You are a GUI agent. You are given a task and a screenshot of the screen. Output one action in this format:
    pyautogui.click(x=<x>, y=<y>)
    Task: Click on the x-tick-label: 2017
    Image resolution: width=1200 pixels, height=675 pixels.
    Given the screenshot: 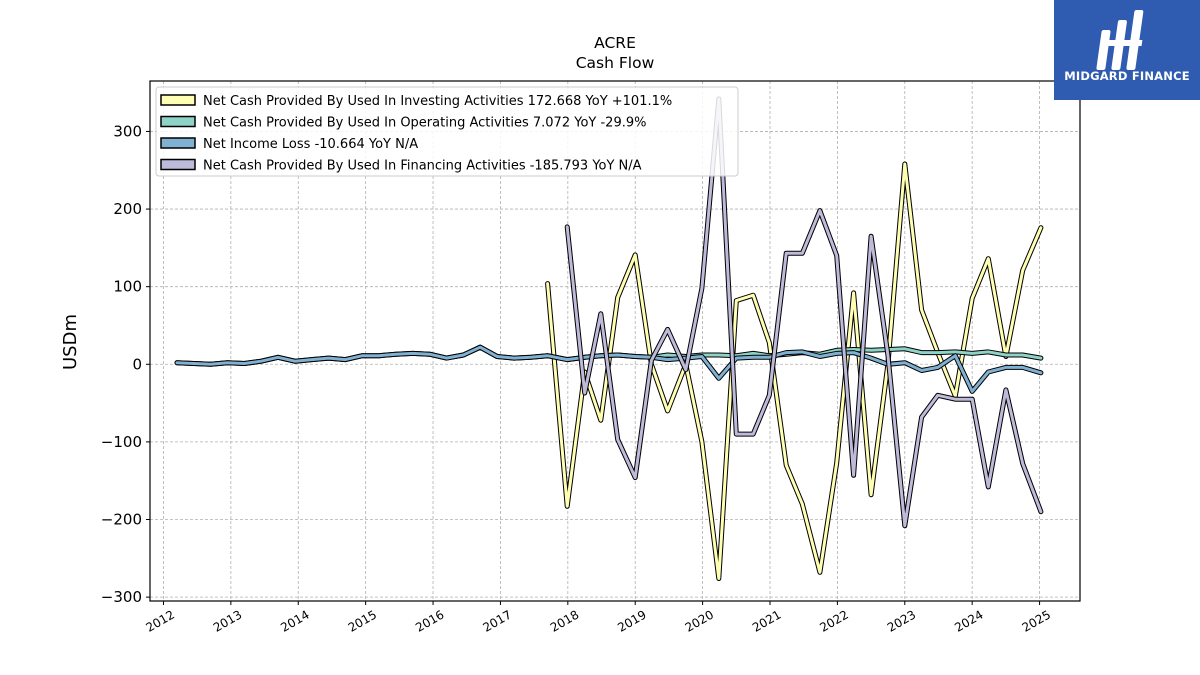 What is the action you would take?
    pyautogui.click(x=496, y=620)
    